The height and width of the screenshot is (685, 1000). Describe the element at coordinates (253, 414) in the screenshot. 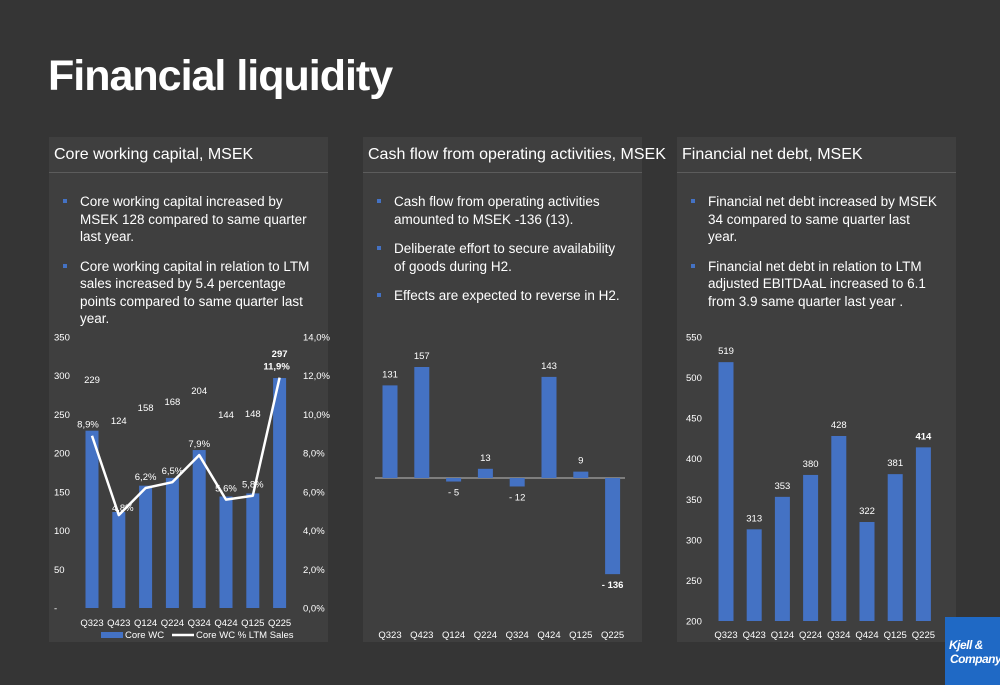

I see `bar-value-label: 148` at that location.